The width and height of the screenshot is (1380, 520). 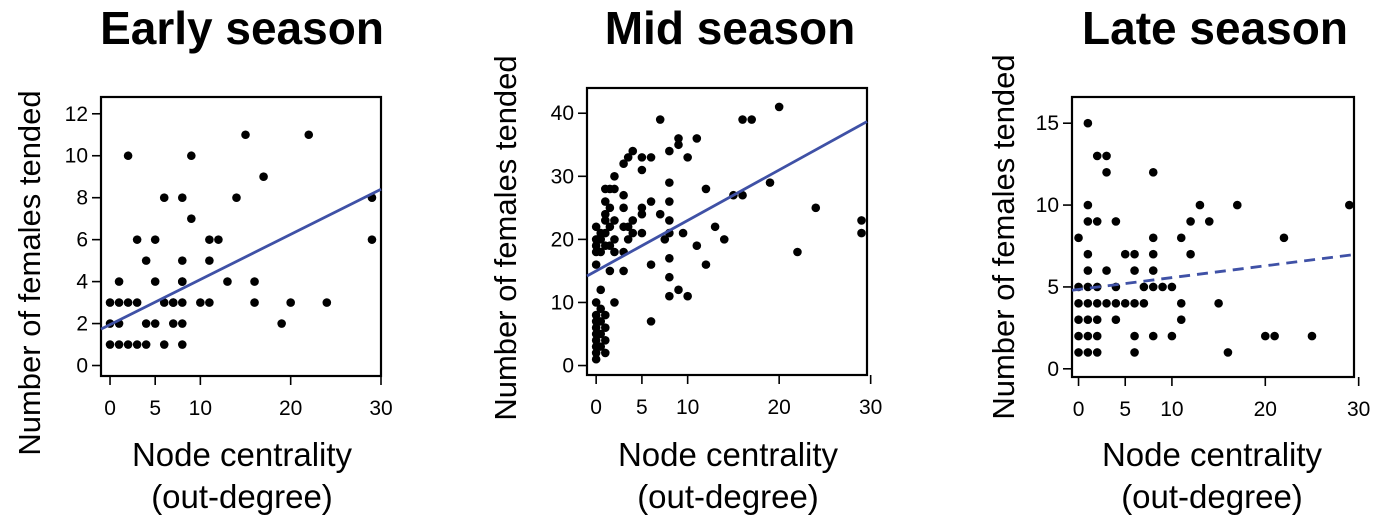 I want to click on plot-frame, so click(x=1213, y=237).